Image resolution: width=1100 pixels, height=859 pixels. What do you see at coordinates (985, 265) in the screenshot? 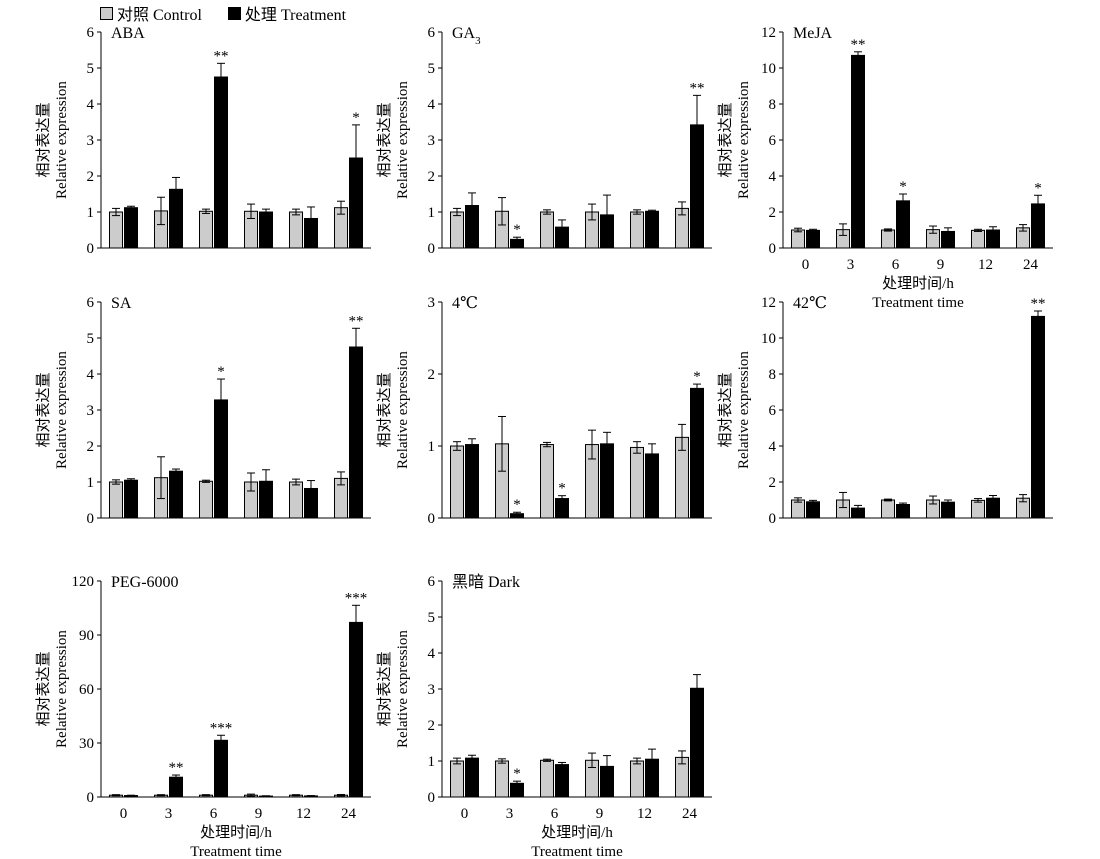
I see `panel-3-x-tick-label: 12` at bounding box center [985, 265].